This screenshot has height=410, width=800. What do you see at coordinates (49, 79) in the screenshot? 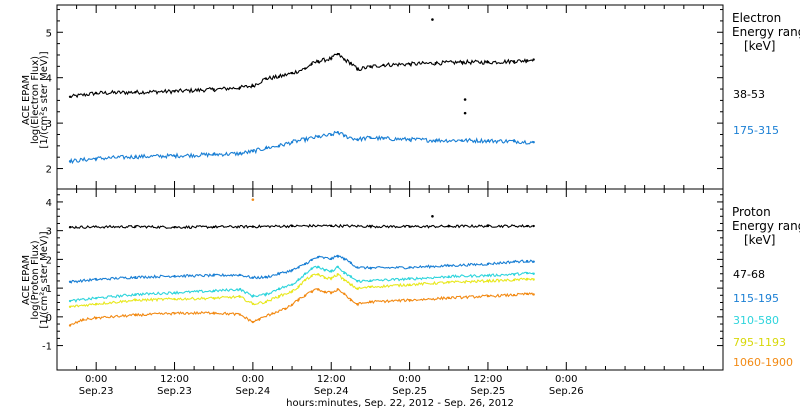
I see `electron-ytick-label: 4` at bounding box center [49, 79].